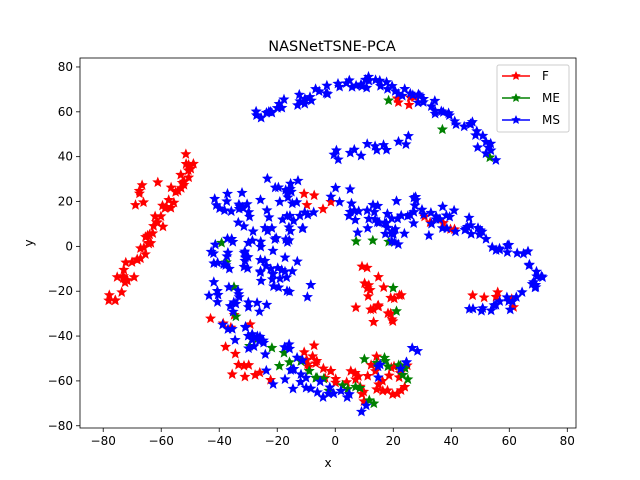 The image size is (640, 480). Describe the element at coordinates (161, 441) in the screenshot. I see `x-tick-label: −60` at that location.